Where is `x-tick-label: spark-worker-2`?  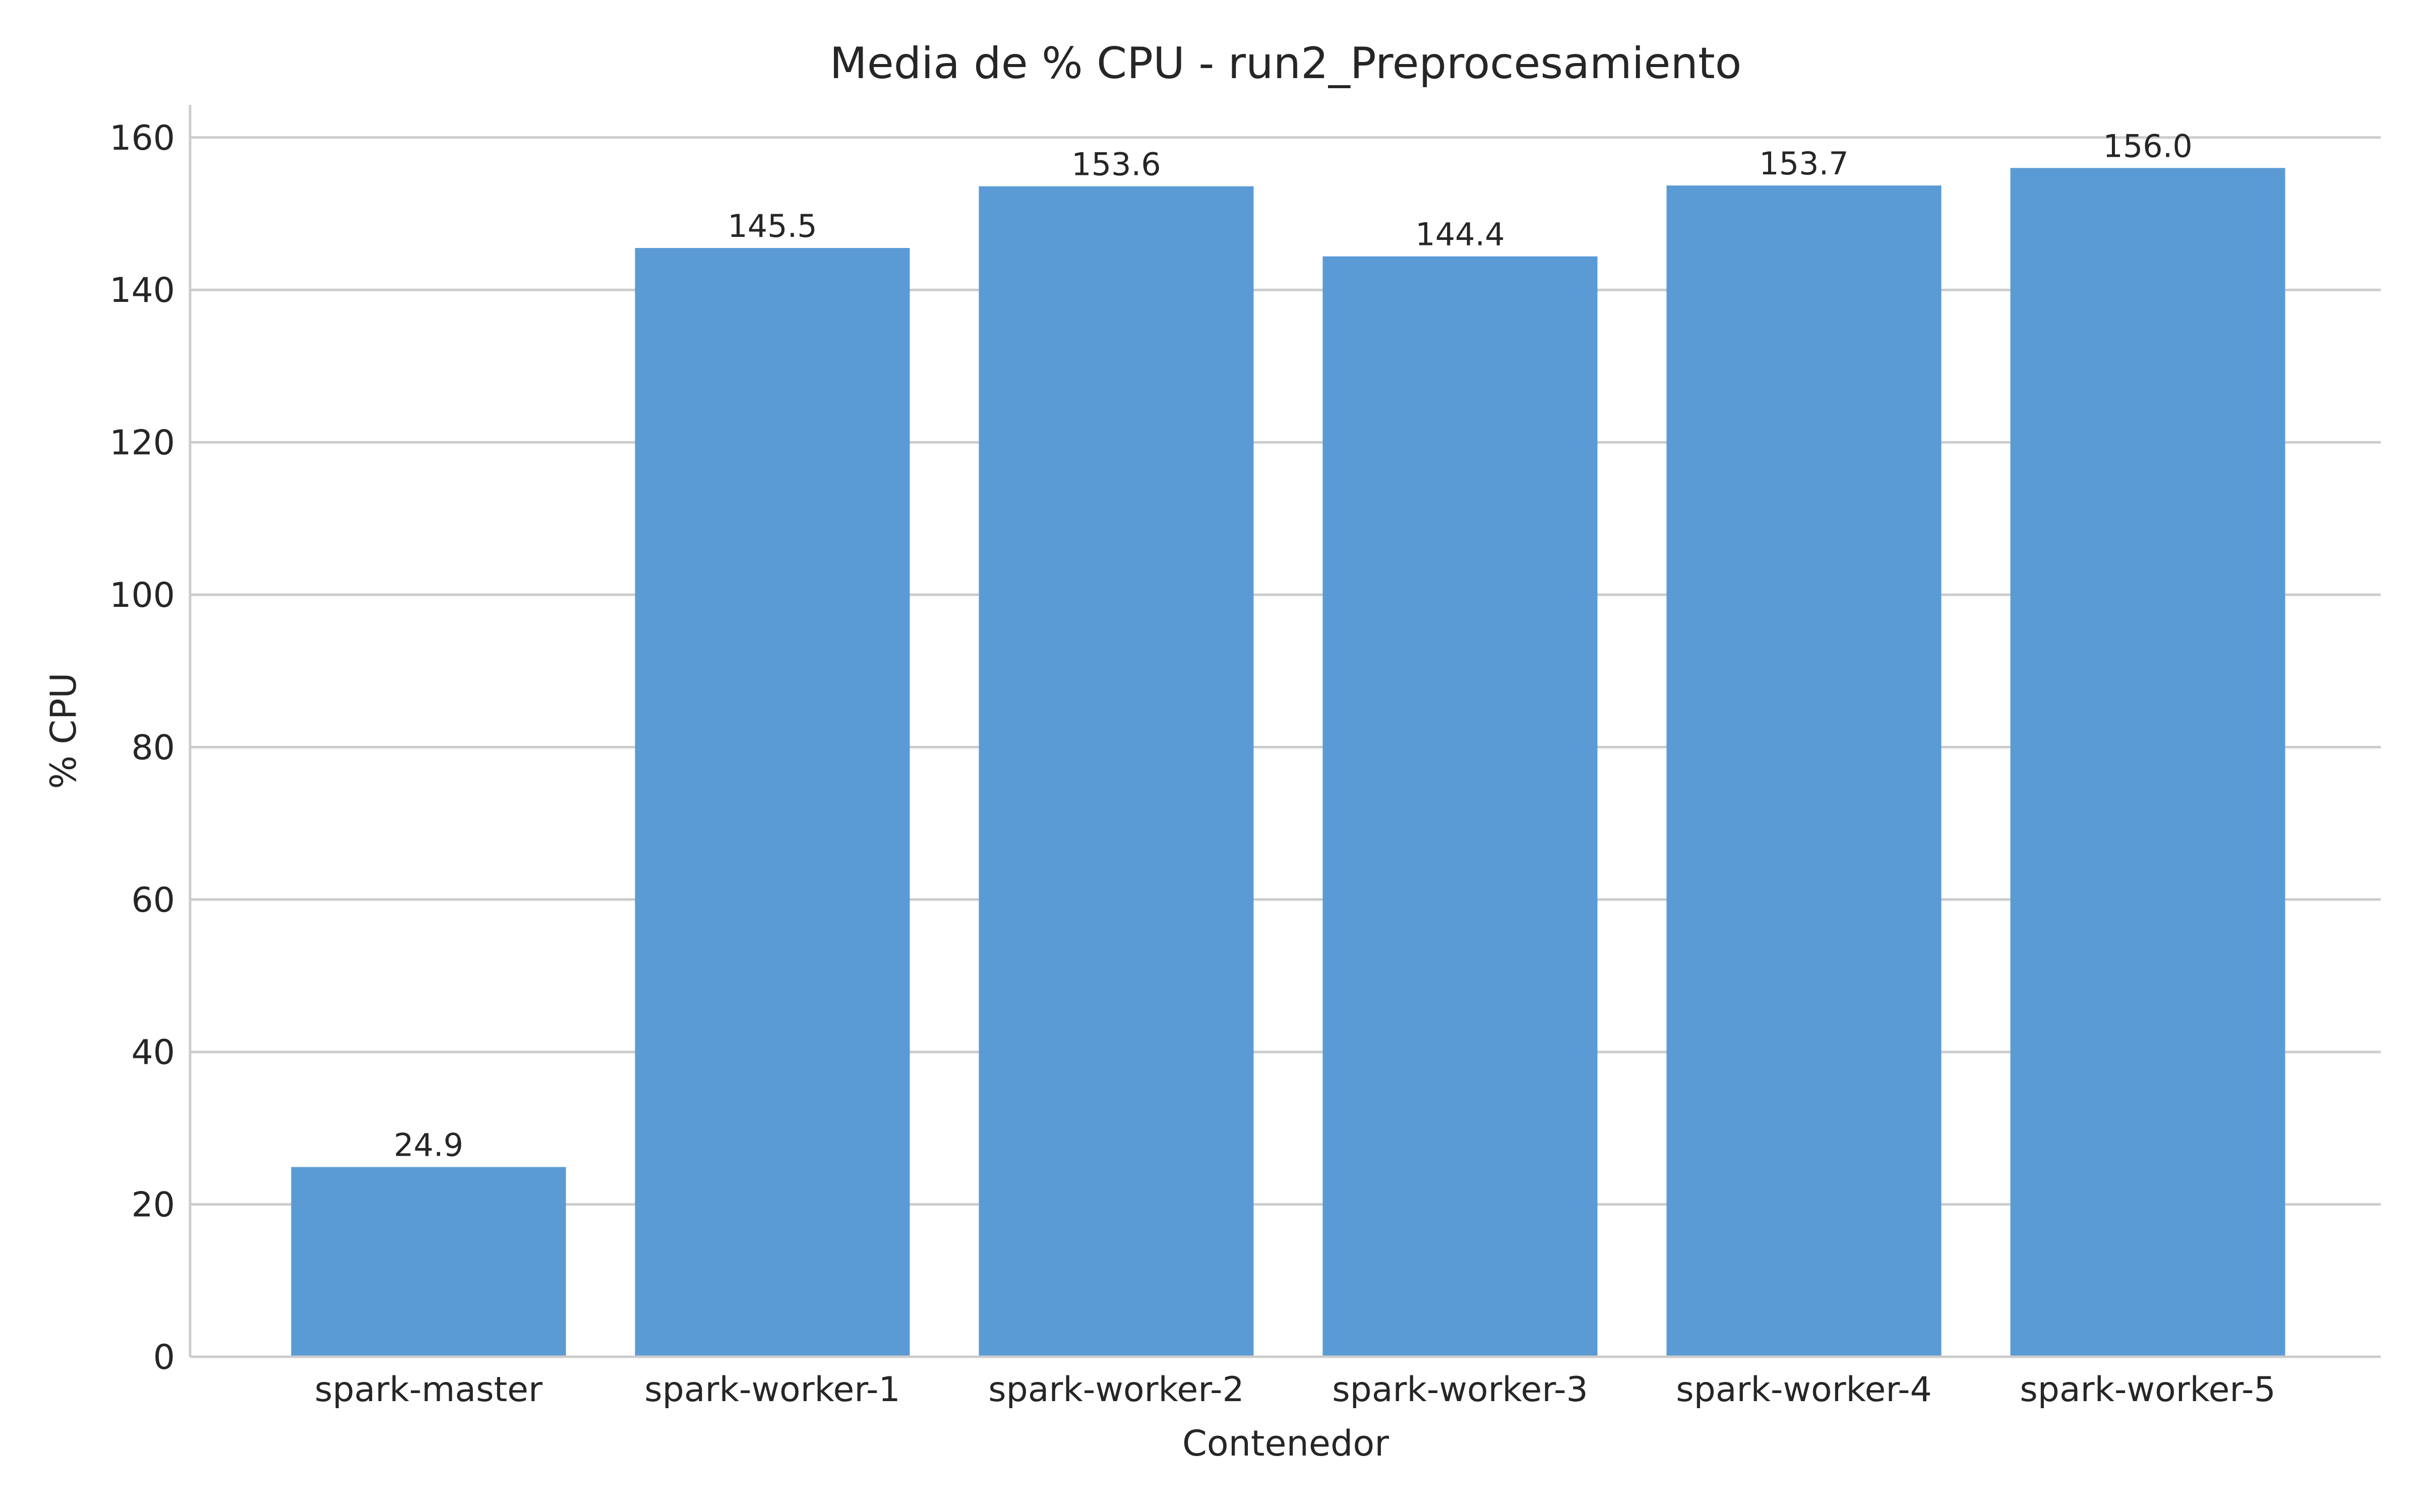 x-tick-label: spark-worker-2 is located at coordinates (1116, 1390).